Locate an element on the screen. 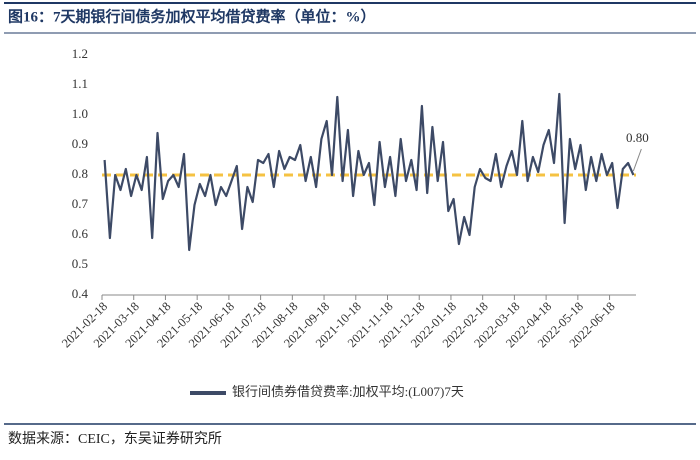  y-tick-label: 0.6 is located at coordinates (80, 233).